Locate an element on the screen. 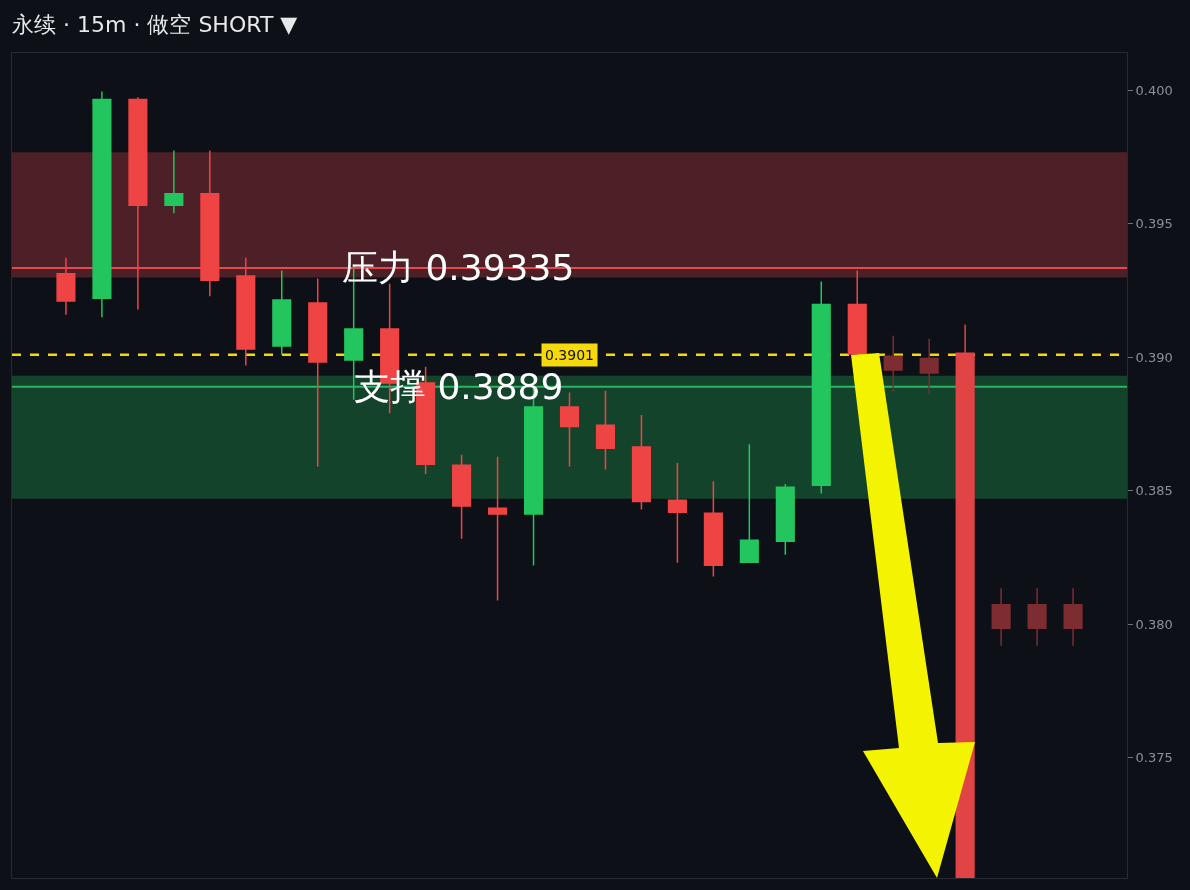 The image size is (1190, 890). y-tick-label: 0.375 is located at coordinates (1154, 758).